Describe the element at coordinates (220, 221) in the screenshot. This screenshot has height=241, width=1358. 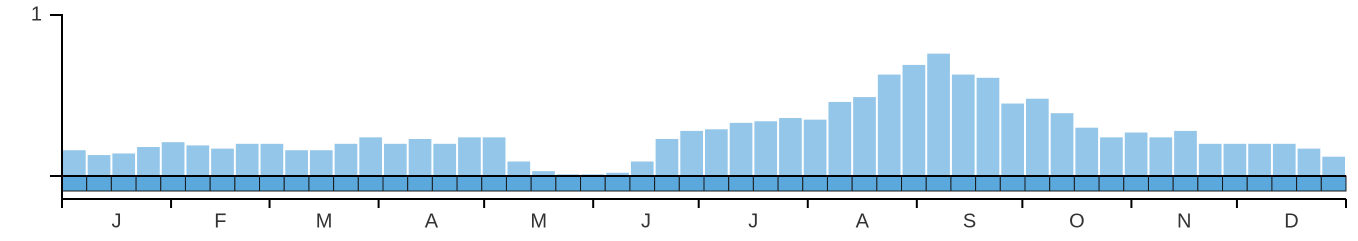
I see `month-label: F` at that location.